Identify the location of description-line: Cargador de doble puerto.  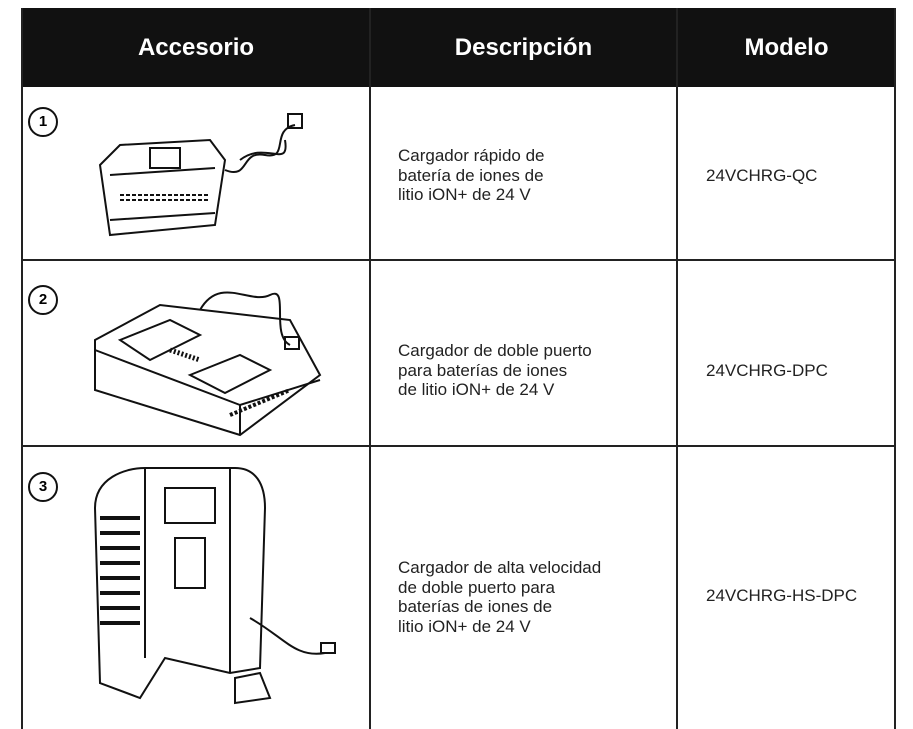
(495, 350).